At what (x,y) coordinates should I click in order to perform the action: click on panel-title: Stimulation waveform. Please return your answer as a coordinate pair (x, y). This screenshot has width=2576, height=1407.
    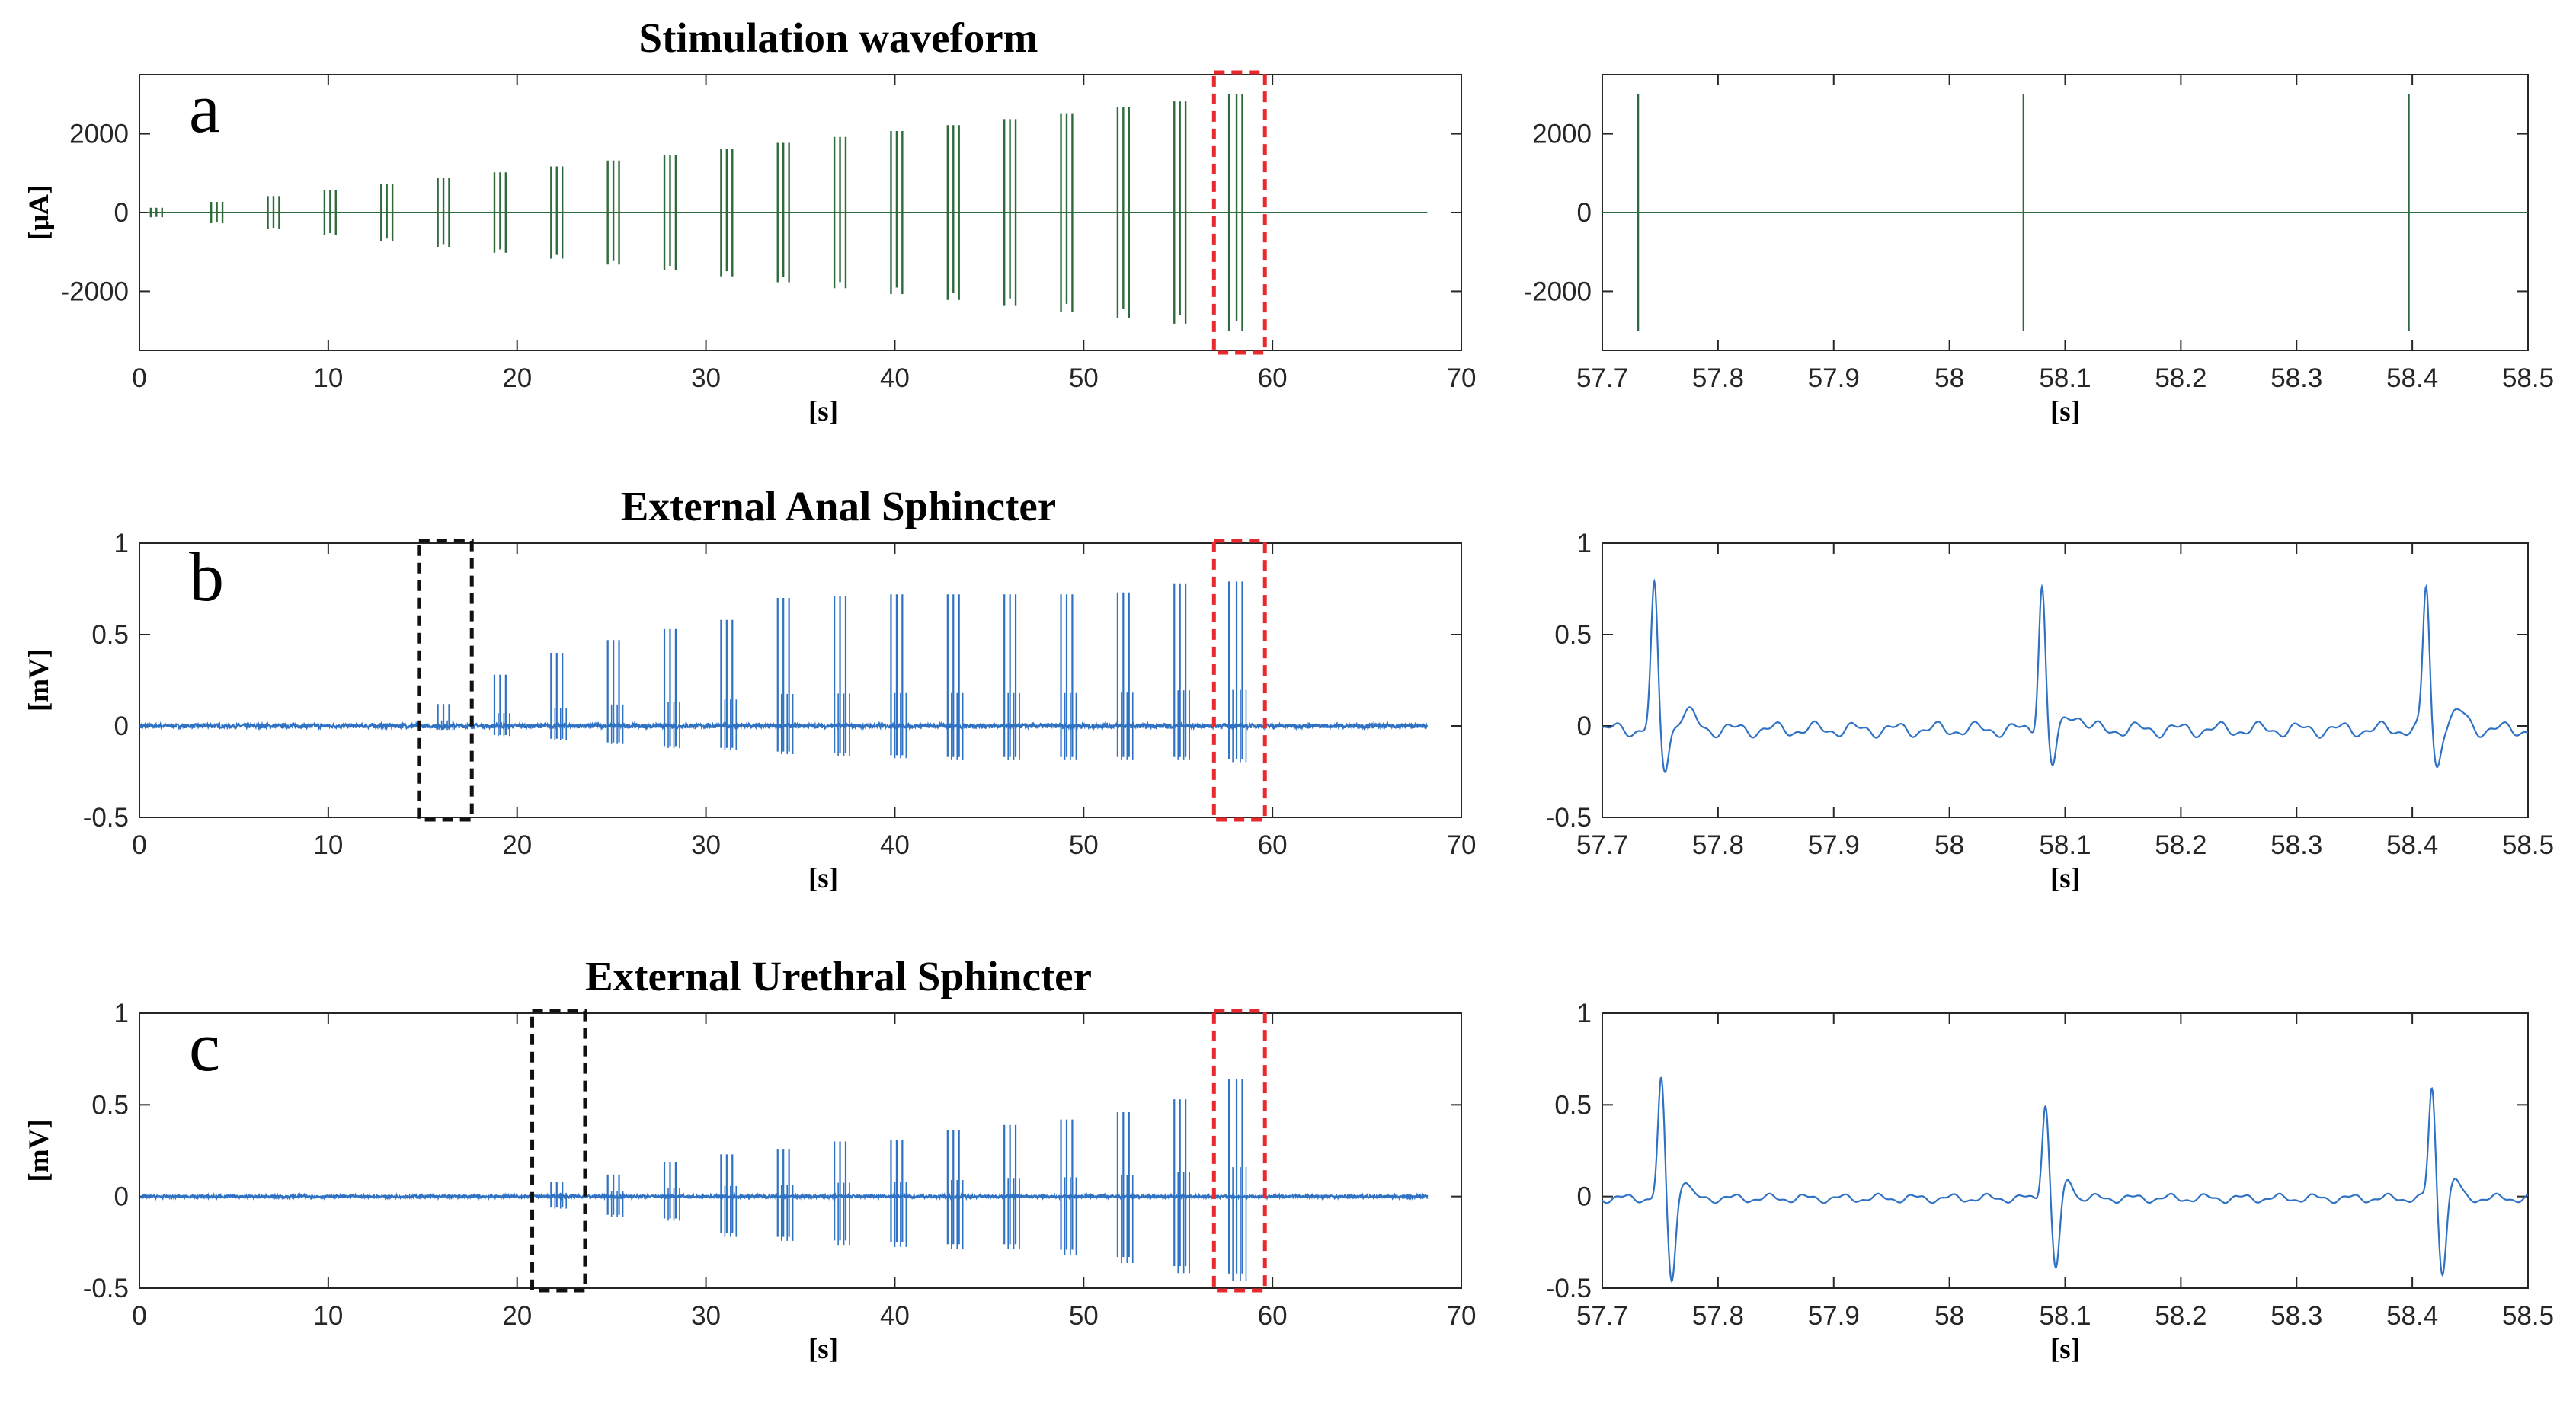
    Looking at the image, I should click on (838, 37).